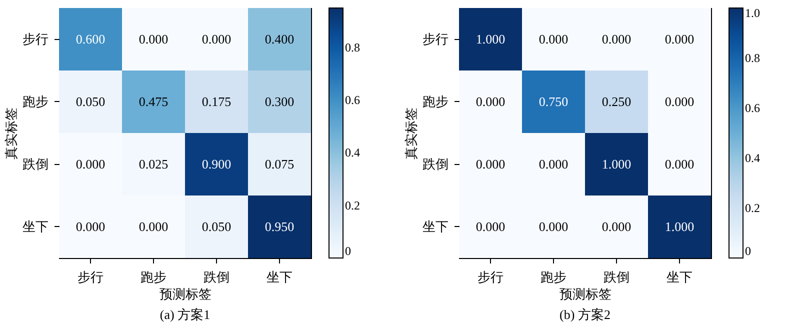 Image resolution: width=805 pixels, height=334 pixels. Describe the element at coordinates (752, 13) in the screenshot. I see `color-bar-label: 1.0` at that location.